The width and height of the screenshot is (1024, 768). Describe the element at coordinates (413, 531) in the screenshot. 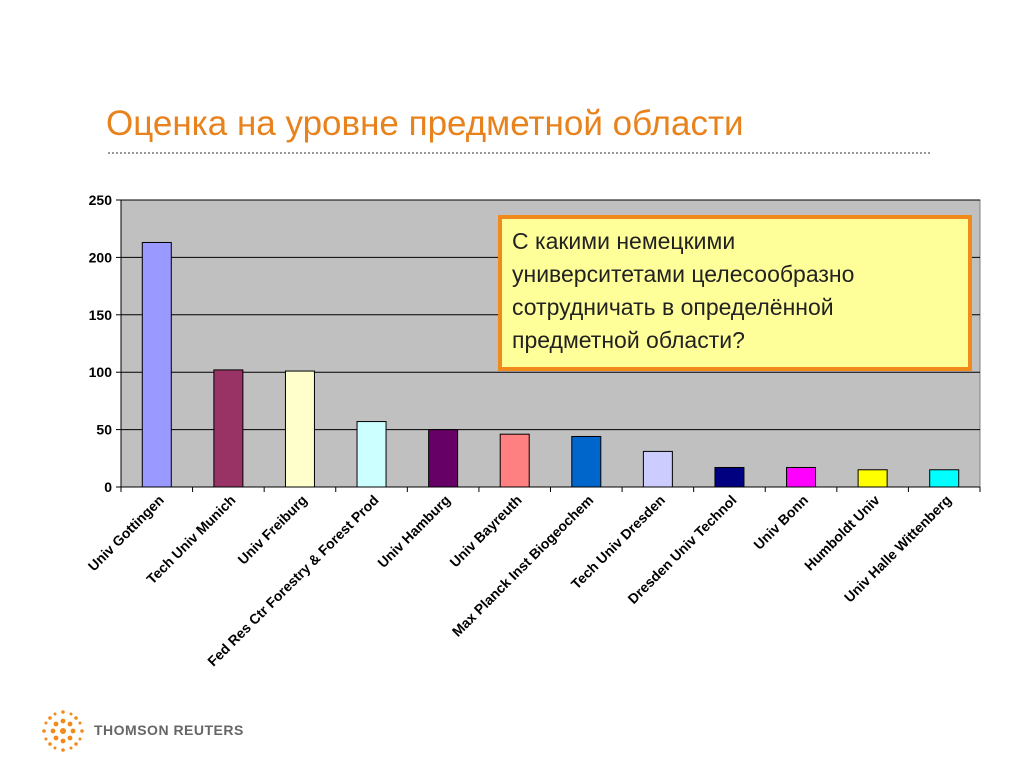

I see `x-category-label: Univ Hamburg` at that location.